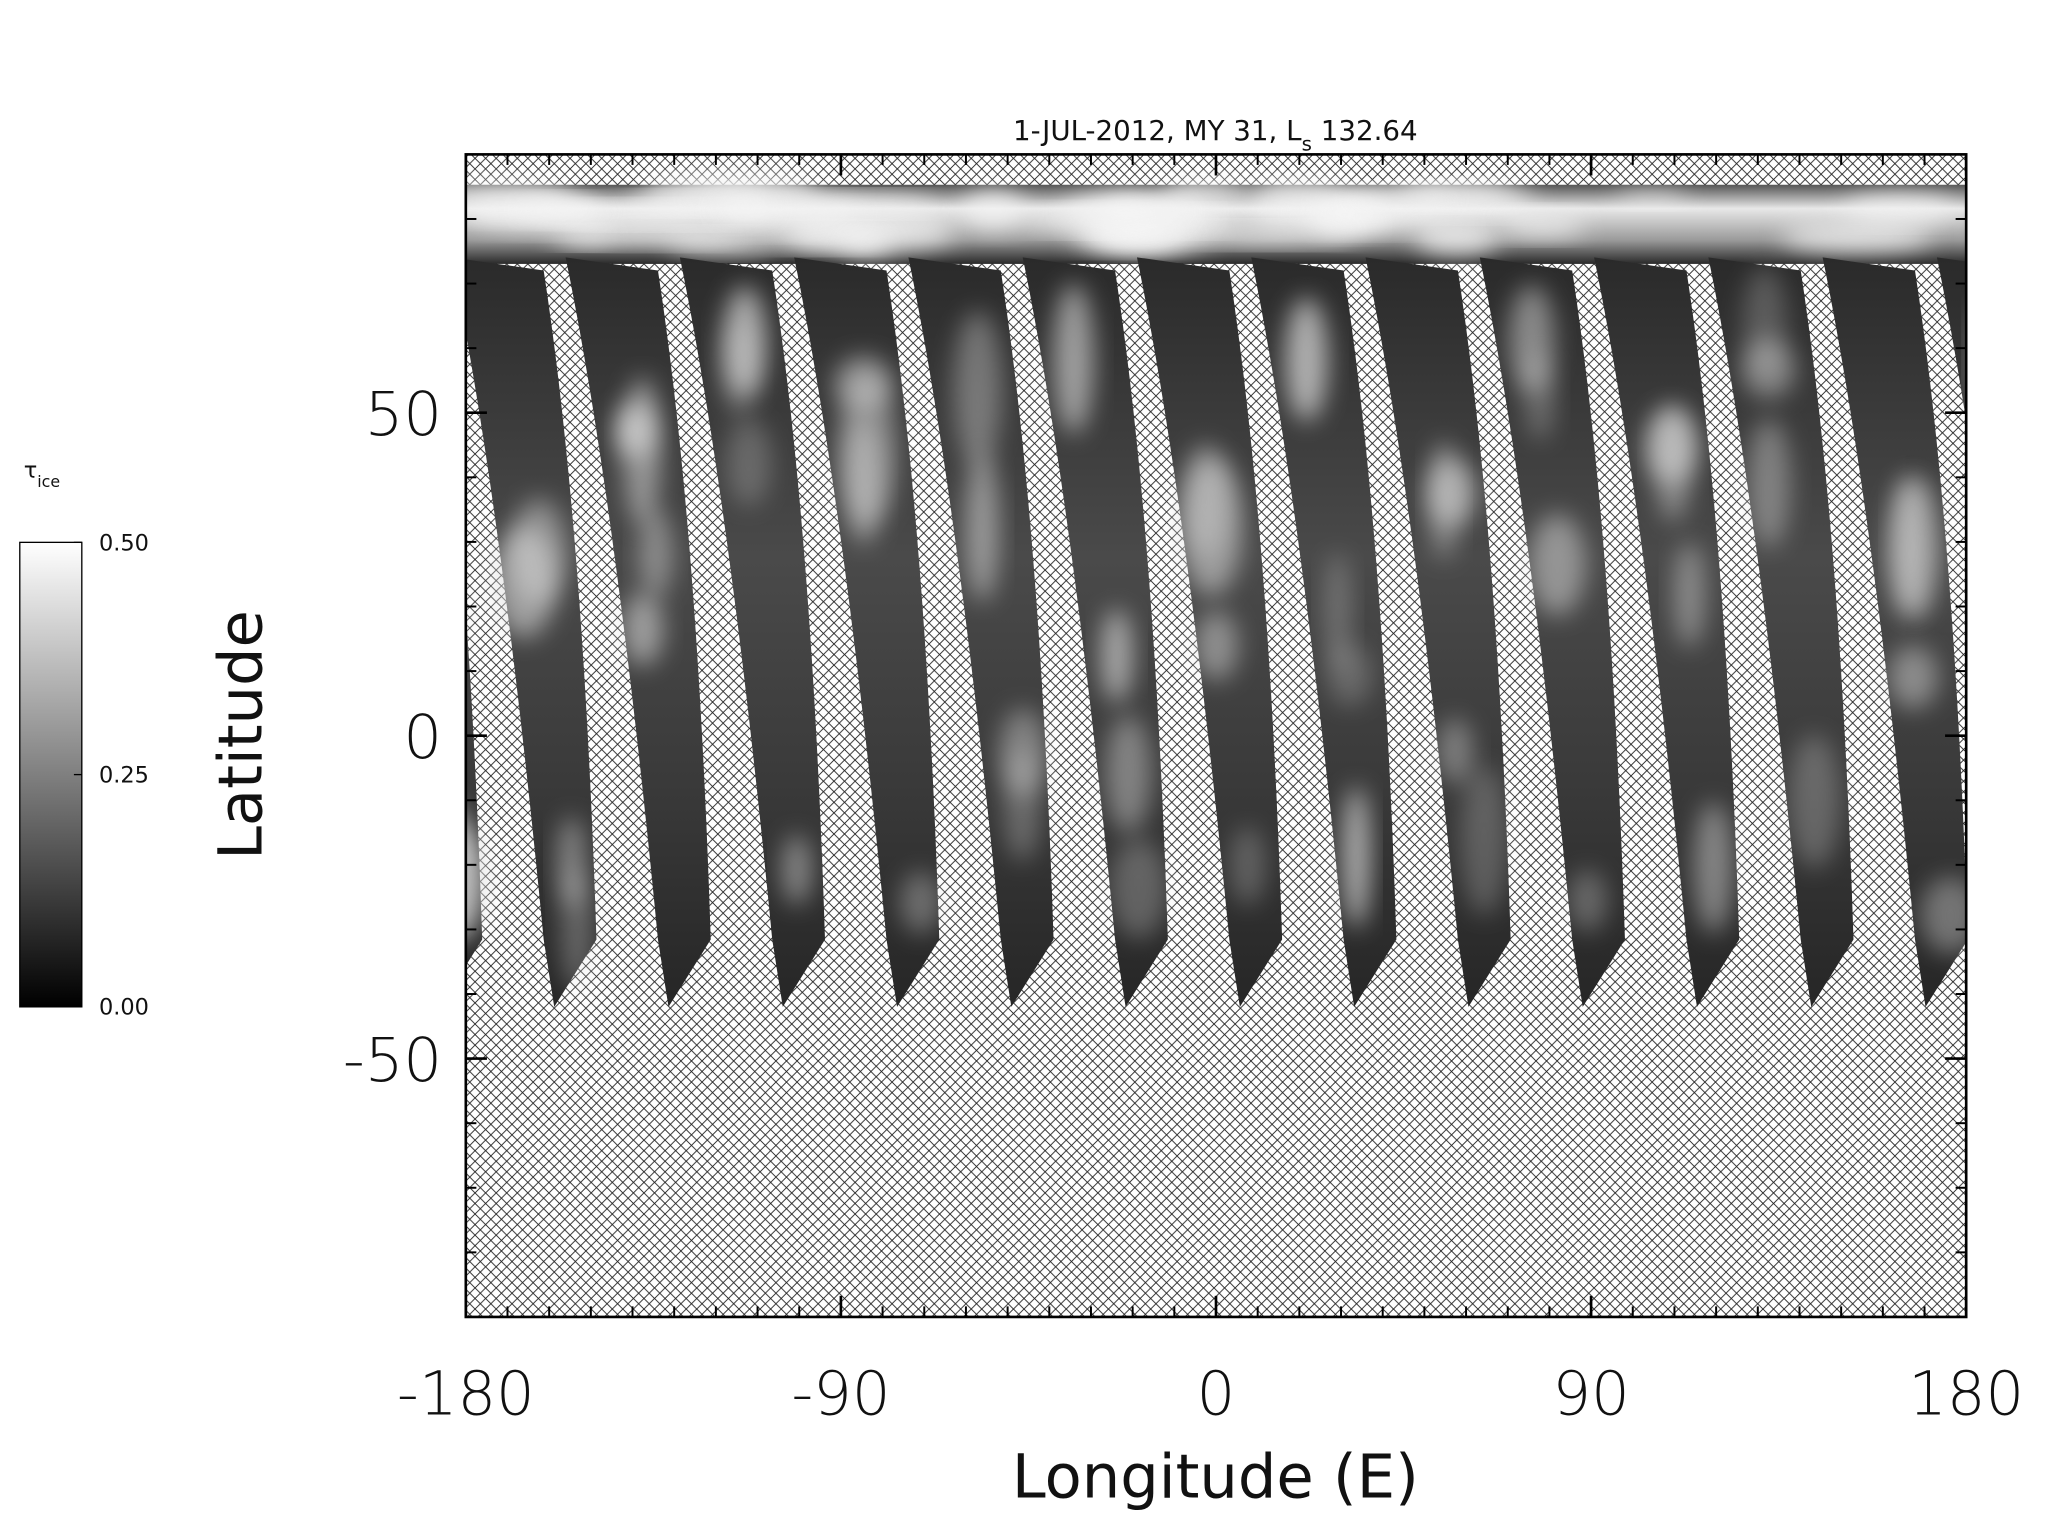  I want to click on x-tick-label: 90, so click(1590, 1395).